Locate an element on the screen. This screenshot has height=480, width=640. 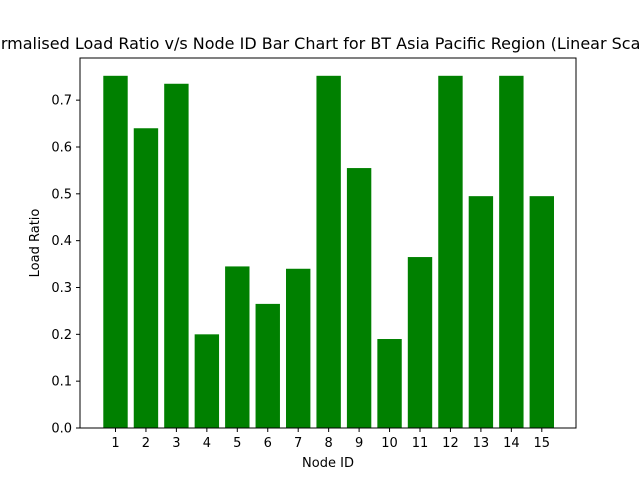
y-axis: 0.0 0.1 0.2 0.3 0.4 0.5 0.6 0.7 is located at coordinates (65, 265).